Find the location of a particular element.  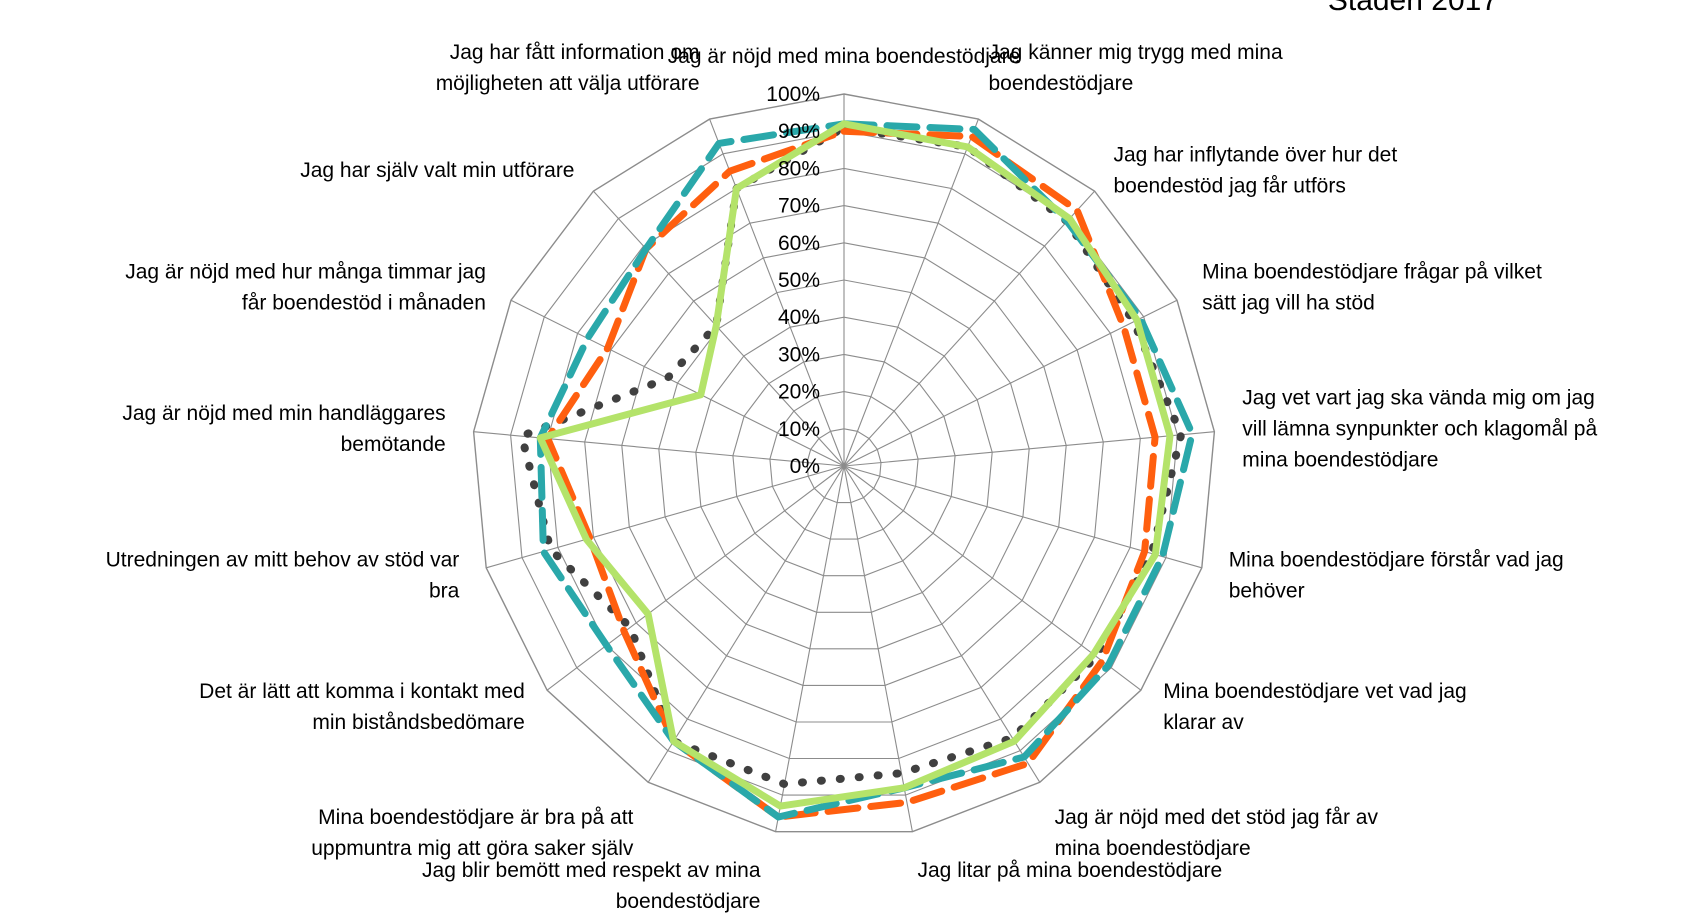

tick-label-50: 50% is located at coordinates (799, 280).